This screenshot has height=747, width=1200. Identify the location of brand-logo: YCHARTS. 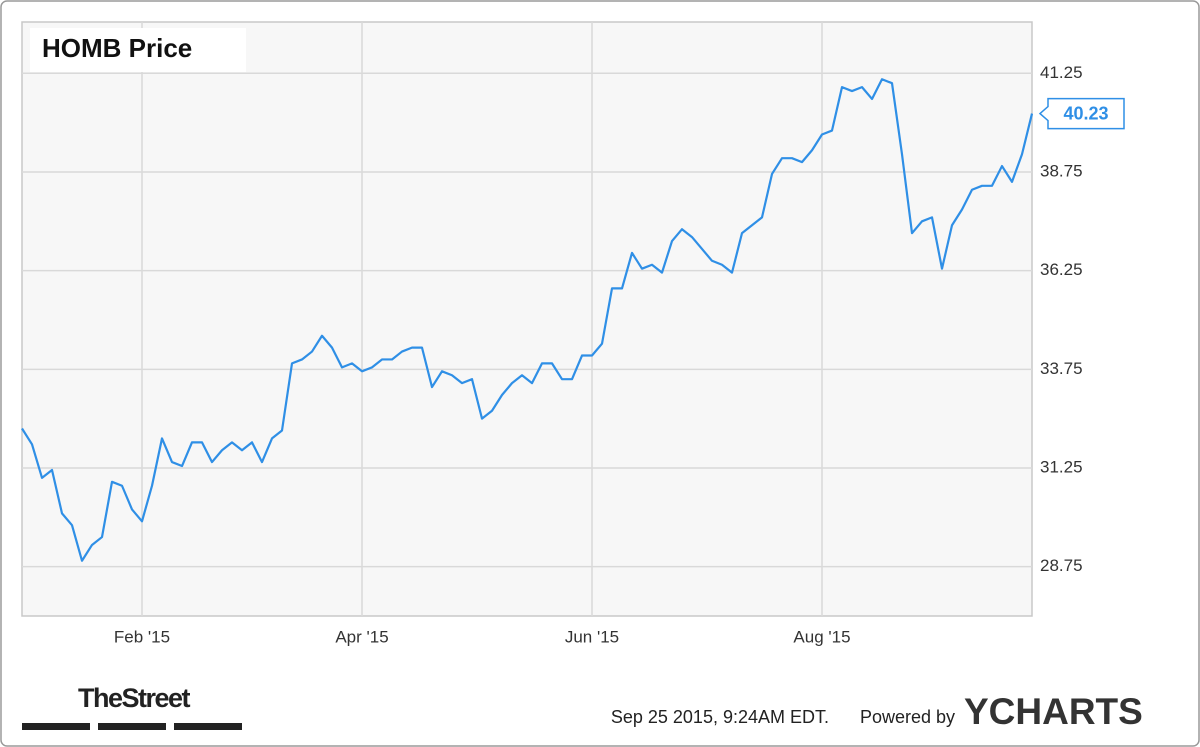
(1053, 711).